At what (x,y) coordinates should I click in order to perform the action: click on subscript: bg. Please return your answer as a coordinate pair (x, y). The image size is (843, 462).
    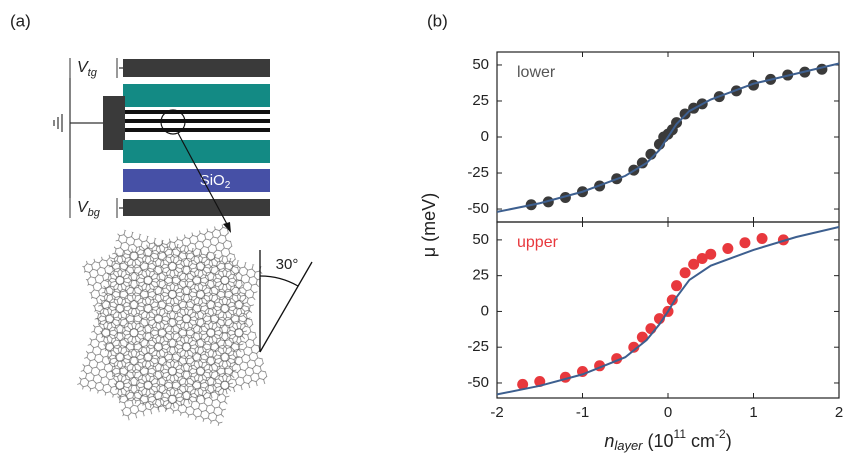
    Looking at the image, I should click on (94, 213).